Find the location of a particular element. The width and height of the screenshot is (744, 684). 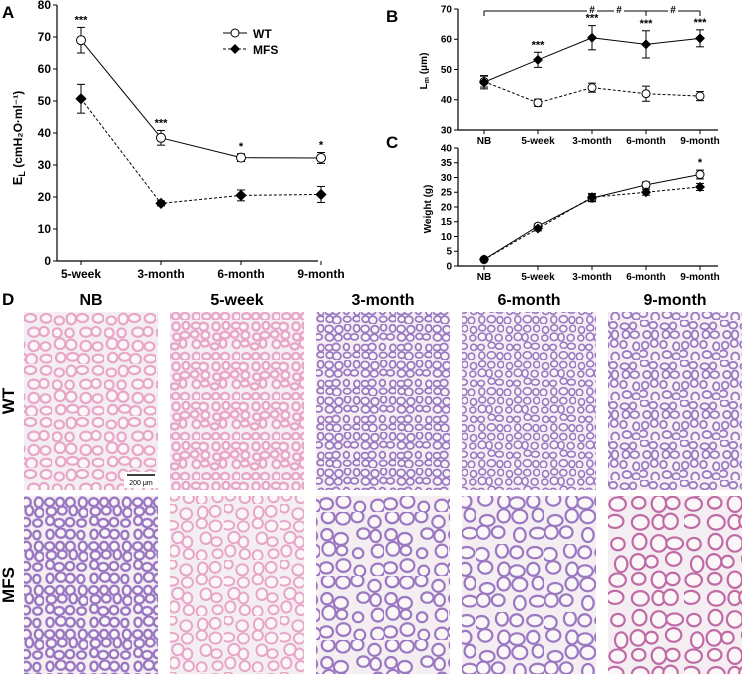

scale-bar-label: 200 μm is located at coordinates (141, 483).